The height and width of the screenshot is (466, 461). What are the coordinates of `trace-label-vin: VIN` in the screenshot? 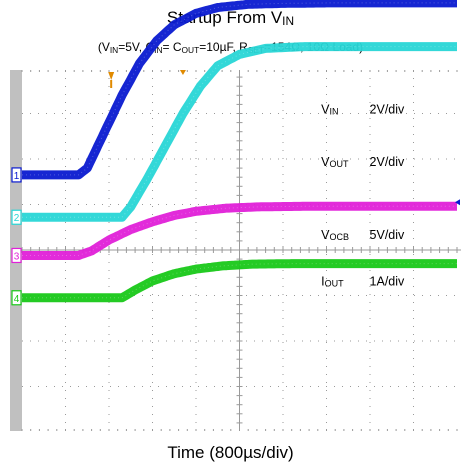 It's located at (329, 110).